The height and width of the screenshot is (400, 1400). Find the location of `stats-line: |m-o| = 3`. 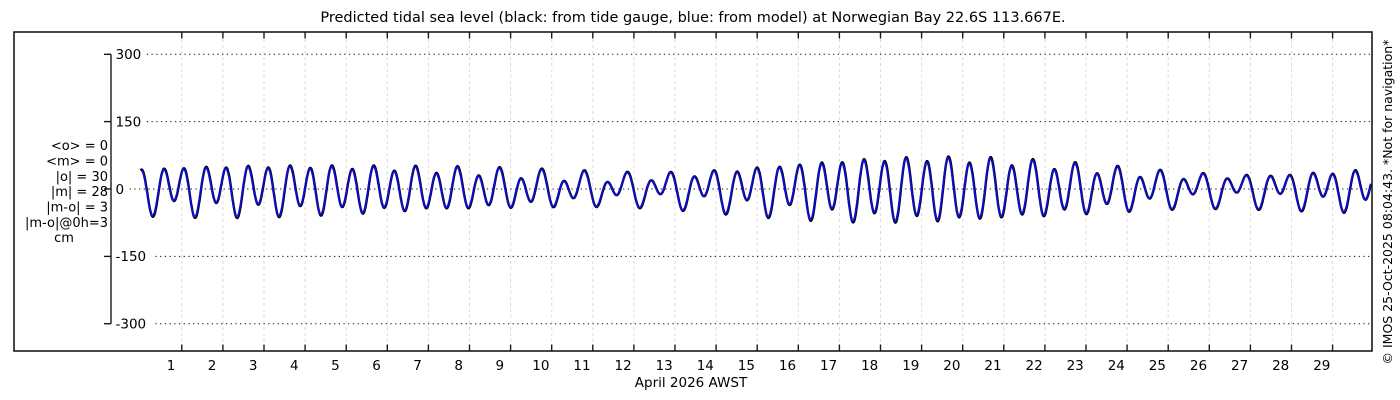

stats-line: |m-o| = 3 is located at coordinates (77, 208).